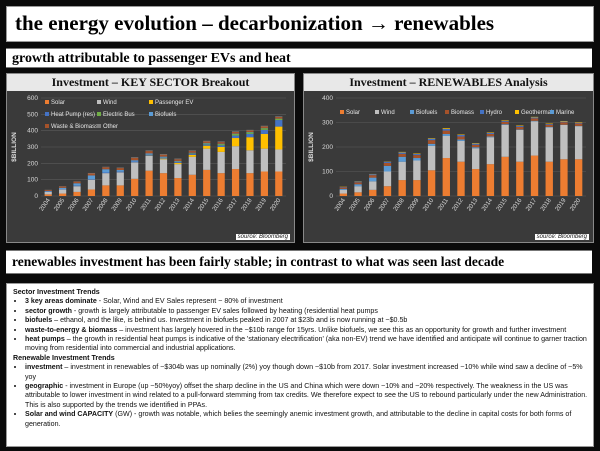 The height and width of the screenshot is (451, 600). I want to click on chart-title-renewables: Investment – RENEWABLES Analysis, so click(448, 82).